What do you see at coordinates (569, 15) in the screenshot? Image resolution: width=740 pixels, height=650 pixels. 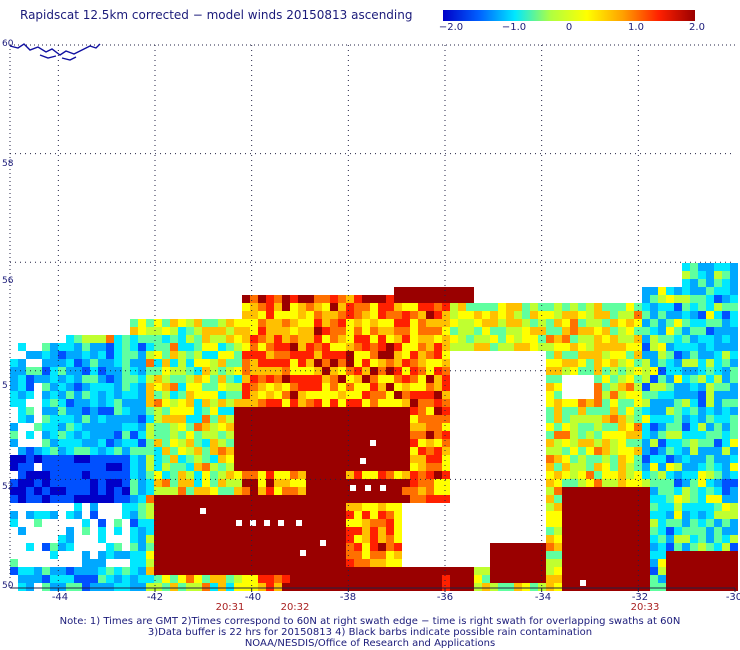 I see `colorbar-gradient` at bounding box center [569, 15].